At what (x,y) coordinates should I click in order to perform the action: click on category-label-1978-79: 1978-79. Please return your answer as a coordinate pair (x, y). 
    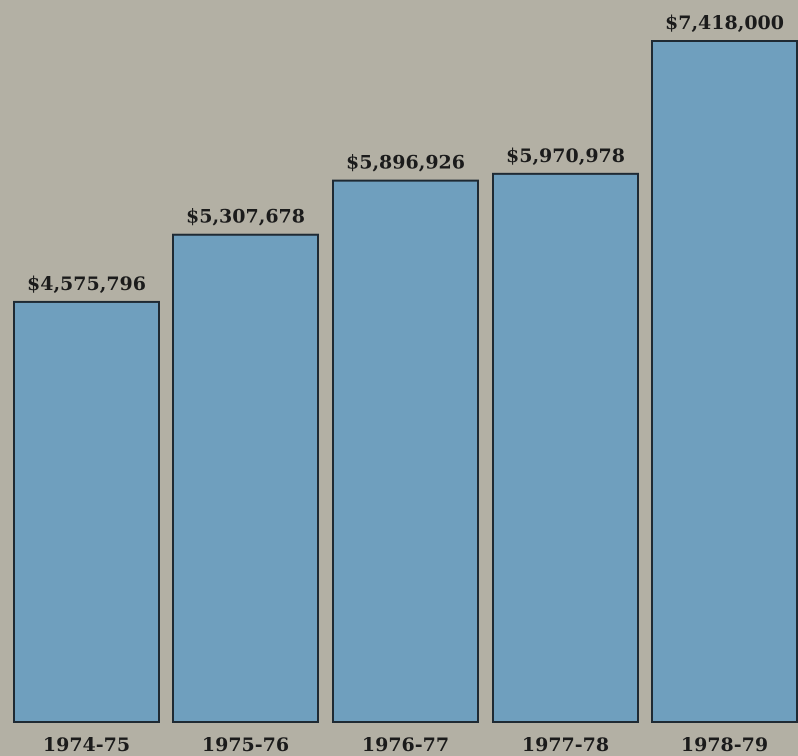
    Looking at the image, I should click on (724, 745).